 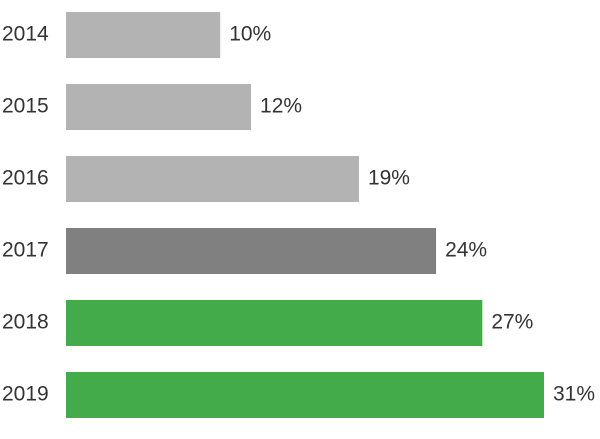 I want to click on category-label: 2018, so click(x=25, y=322).